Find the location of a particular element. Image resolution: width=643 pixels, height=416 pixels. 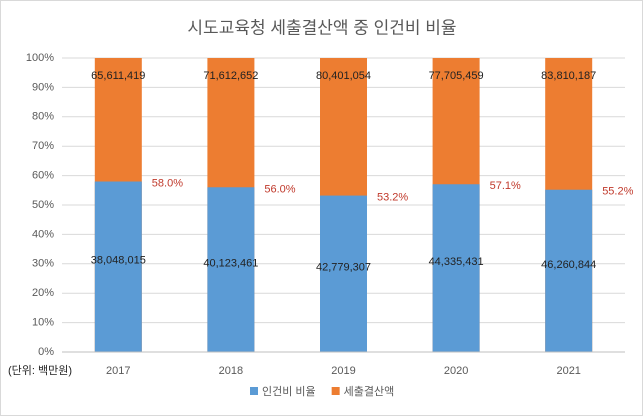

data-label: 71,612,652 is located at coordinates (230, 76).